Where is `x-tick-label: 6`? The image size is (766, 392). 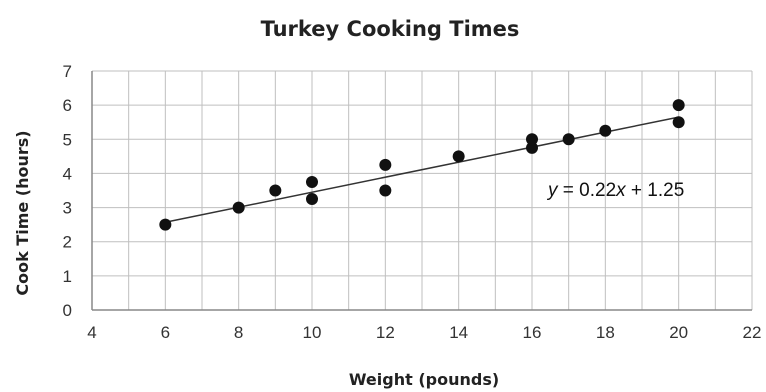
x-tick-label: 6 is located at coordinates (165, 332).